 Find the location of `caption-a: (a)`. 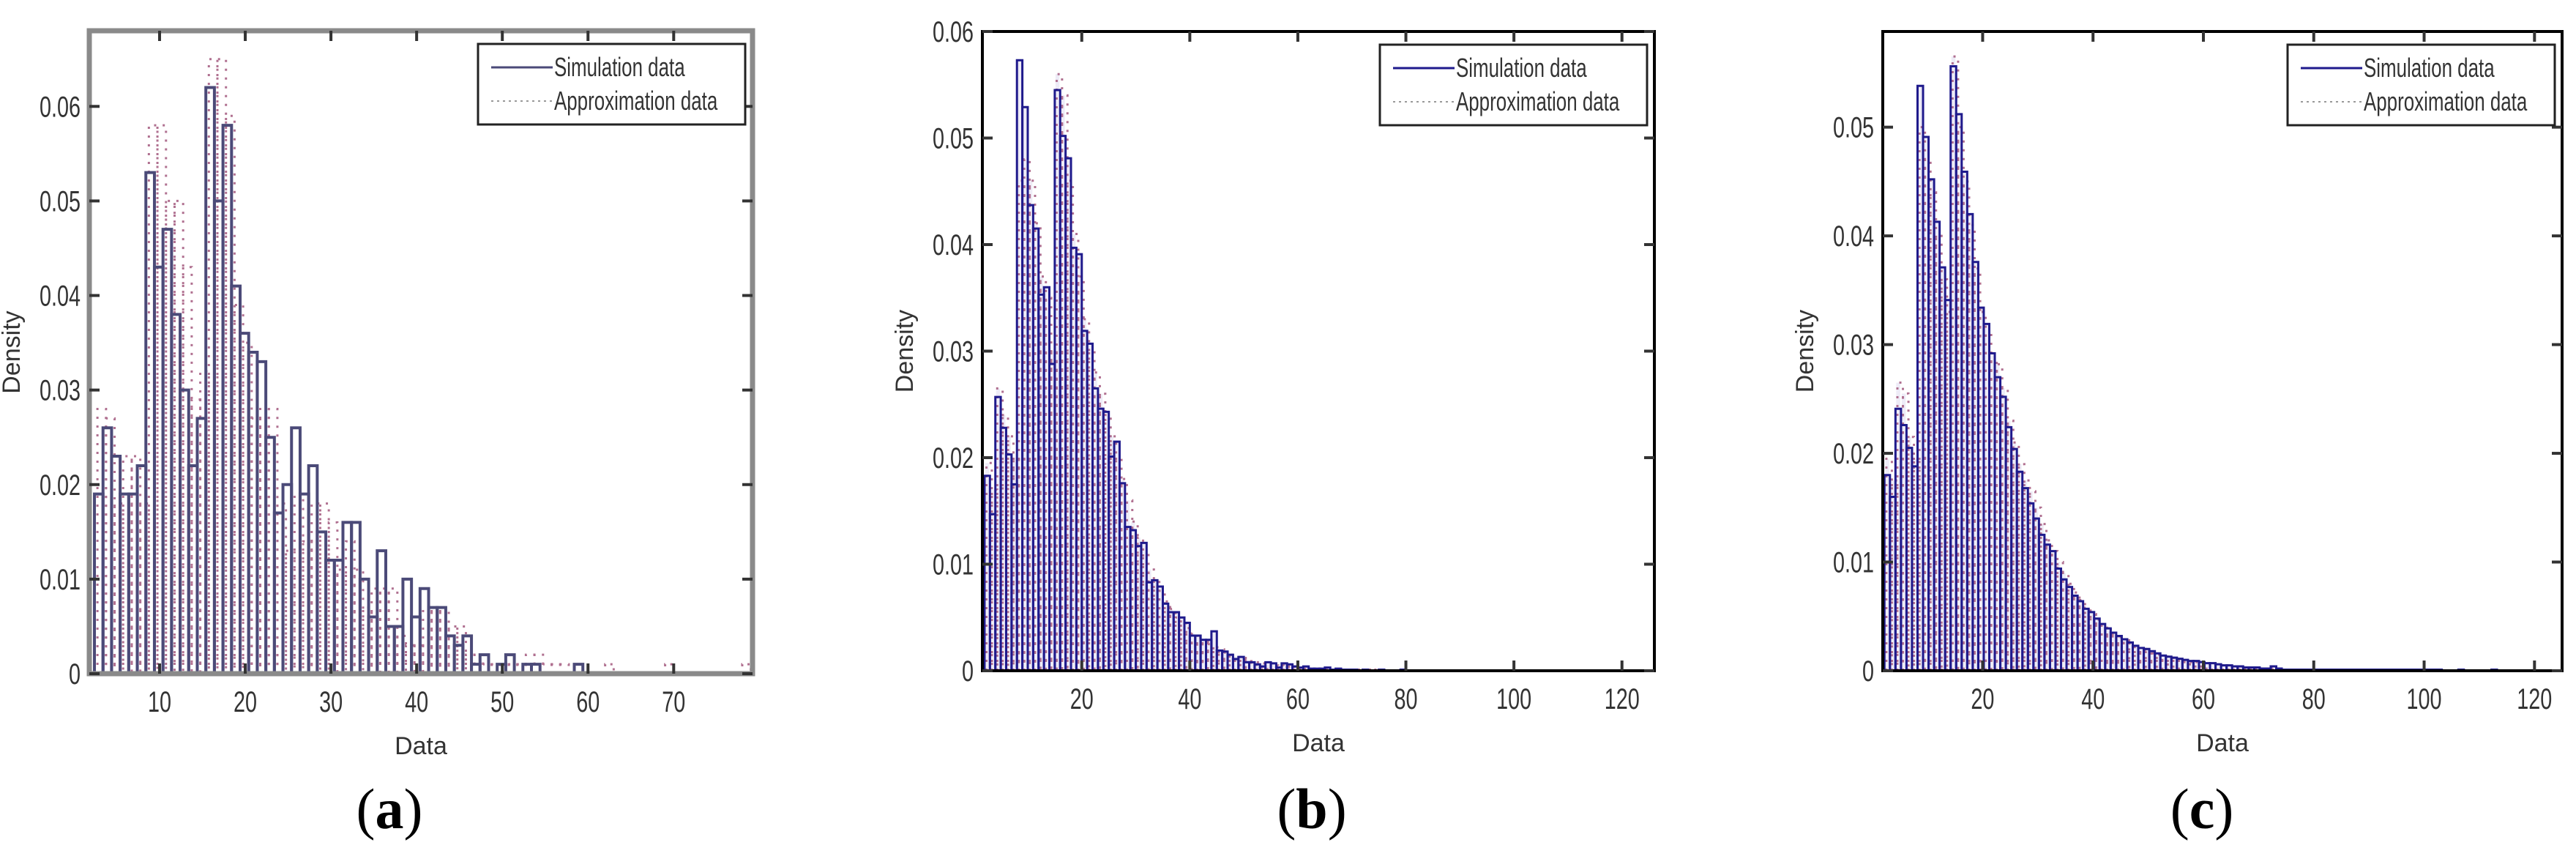

caption-a: (a) is located at coordinates (389, 809).